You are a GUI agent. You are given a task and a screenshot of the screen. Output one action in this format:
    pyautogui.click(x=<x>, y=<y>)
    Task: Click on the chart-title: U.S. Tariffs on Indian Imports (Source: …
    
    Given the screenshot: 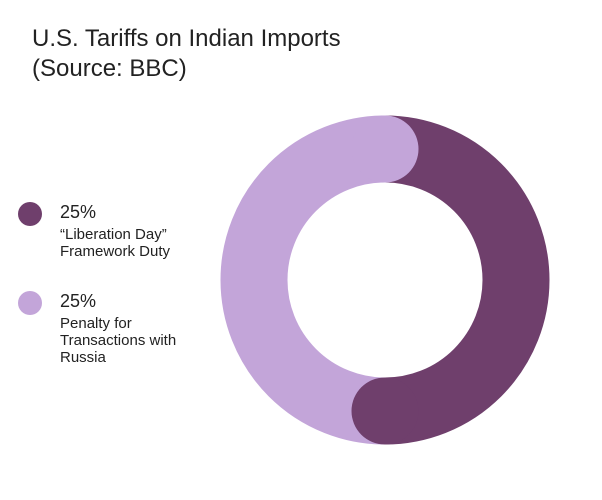 What is the action you would take?
    pyautogui.click(x=186, y=53)
    